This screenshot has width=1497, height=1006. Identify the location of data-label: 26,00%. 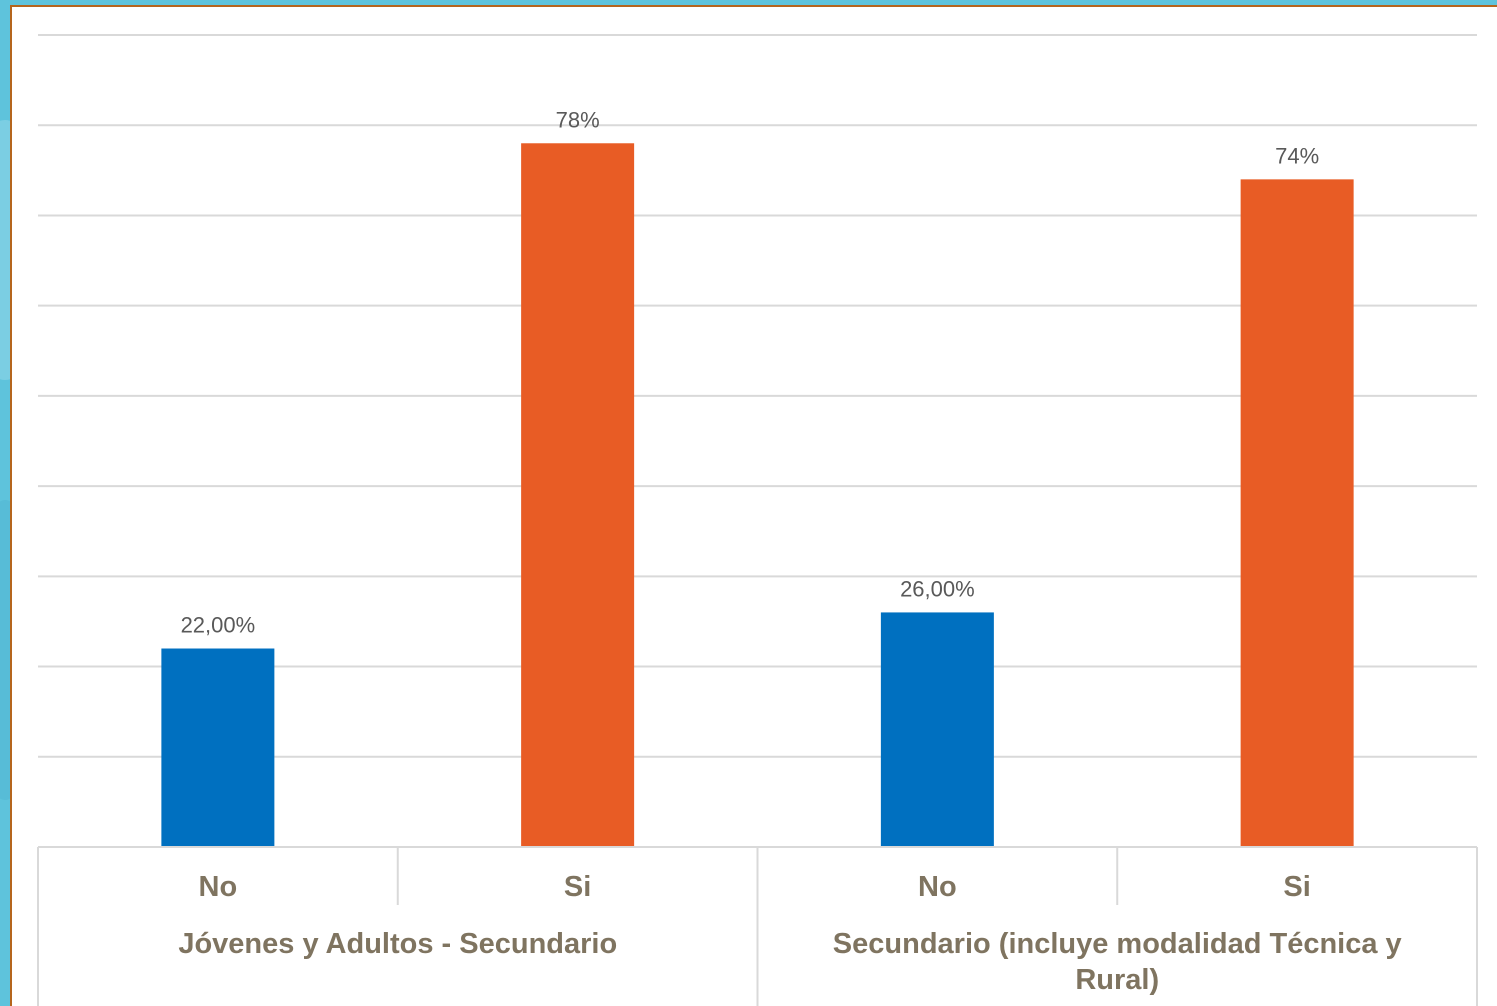
(937, 588).